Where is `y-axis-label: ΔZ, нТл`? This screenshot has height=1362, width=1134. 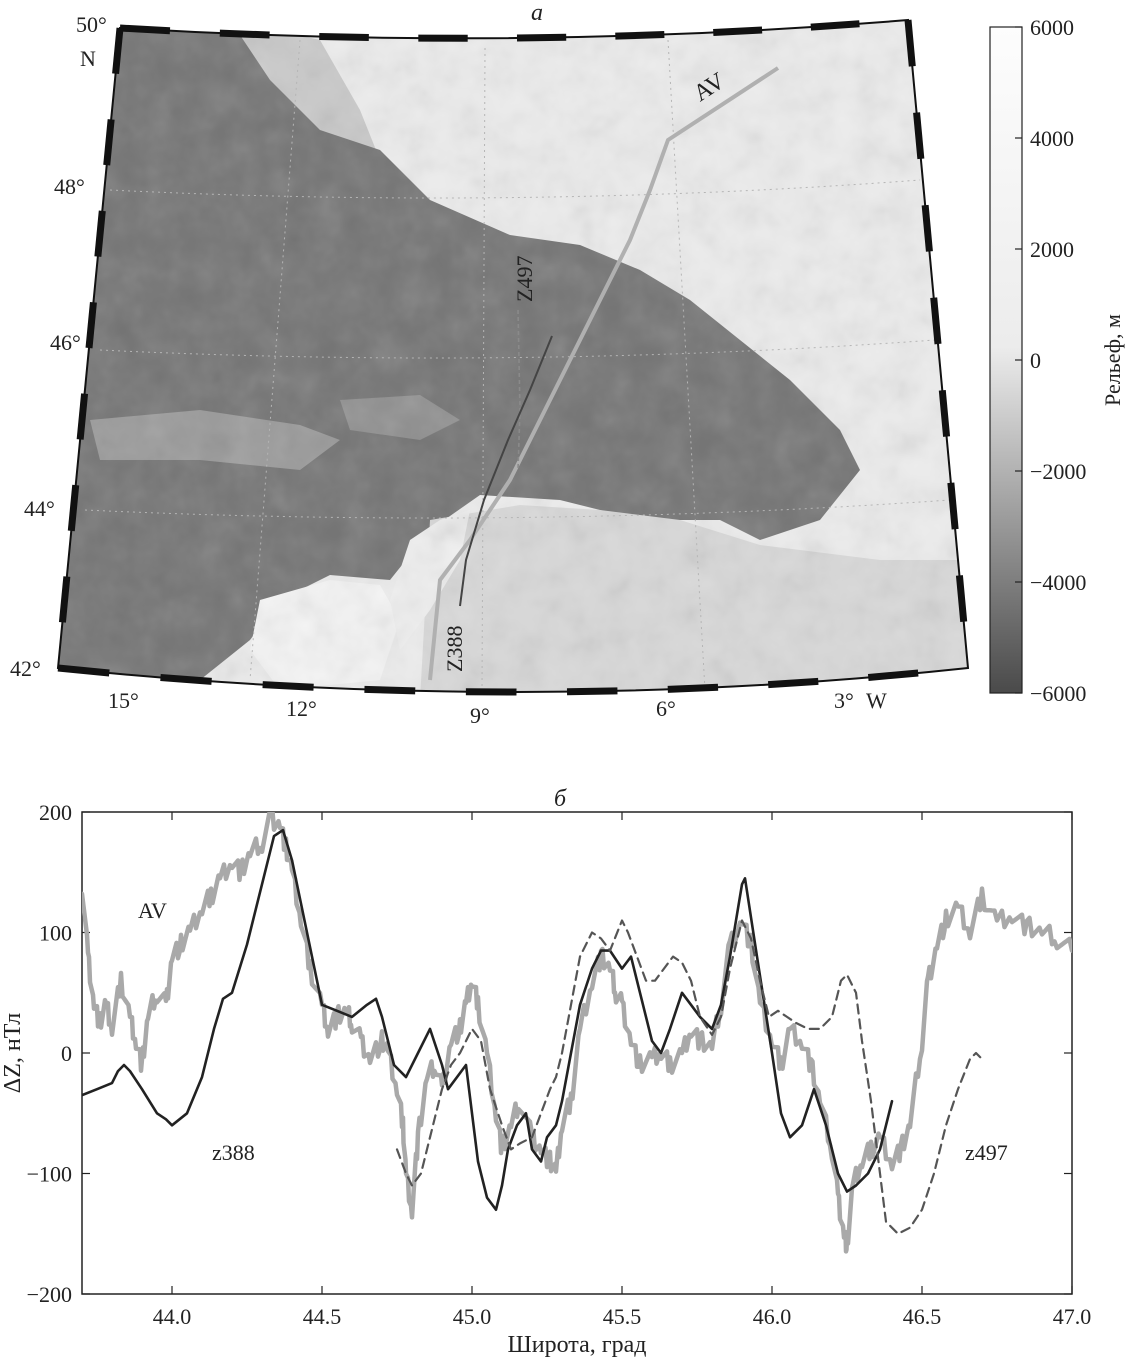 y-axis-label: ΔZ, нТл is located at coordinates (13, 1053).